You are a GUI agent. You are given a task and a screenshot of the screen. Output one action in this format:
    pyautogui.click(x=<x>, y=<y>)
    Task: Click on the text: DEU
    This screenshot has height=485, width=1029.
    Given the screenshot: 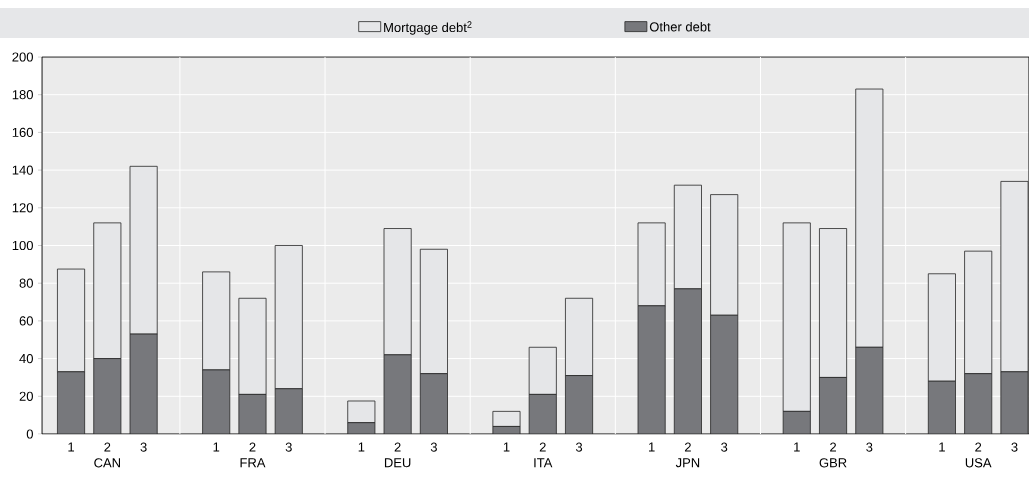 What is the action you would take?
    pyautogui.click(x=397, y=463)
    